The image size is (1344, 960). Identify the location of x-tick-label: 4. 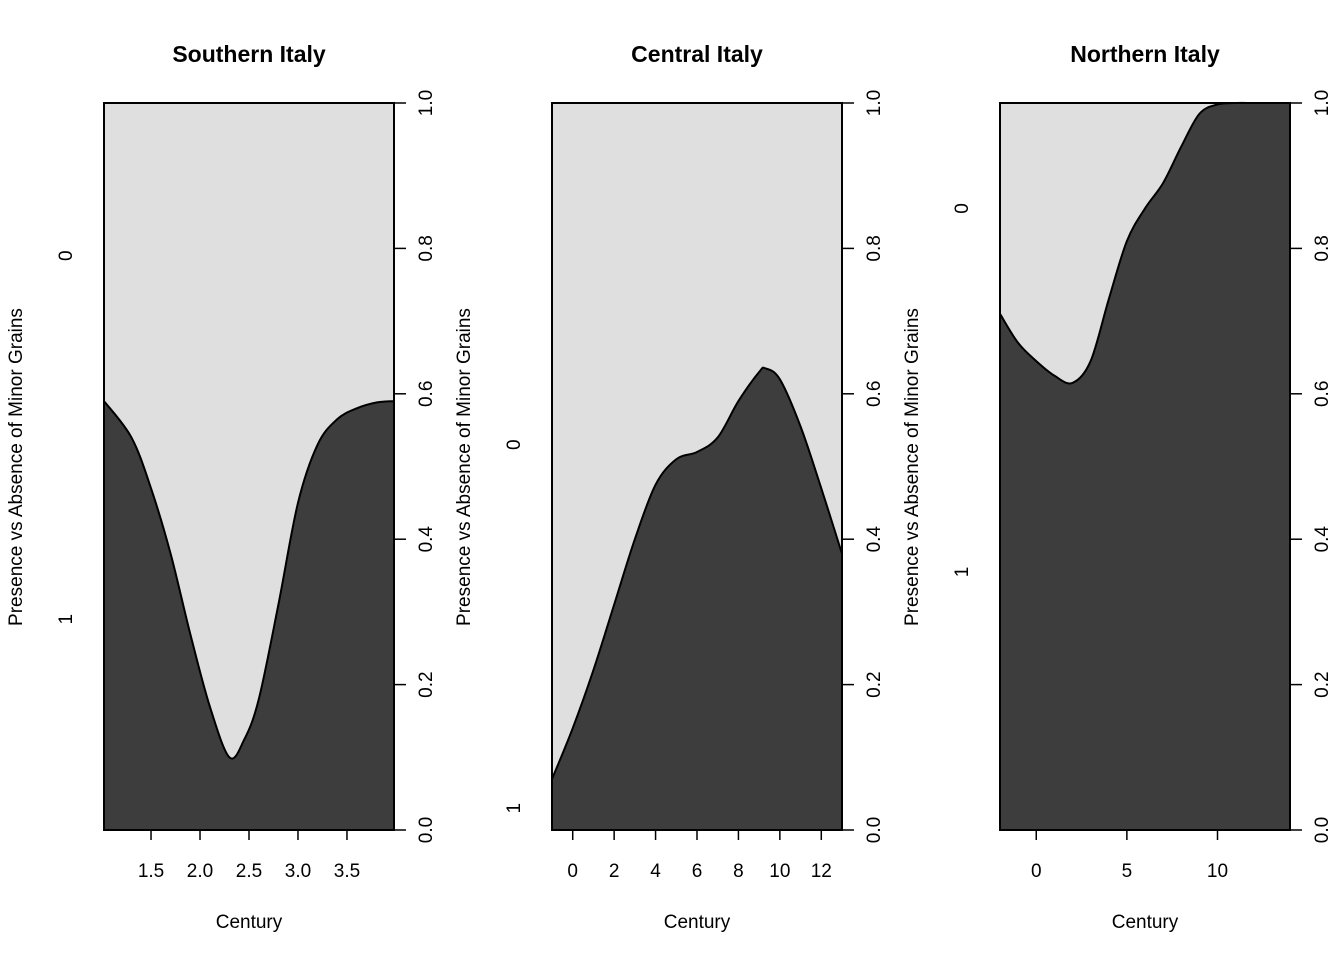
(655, 871).